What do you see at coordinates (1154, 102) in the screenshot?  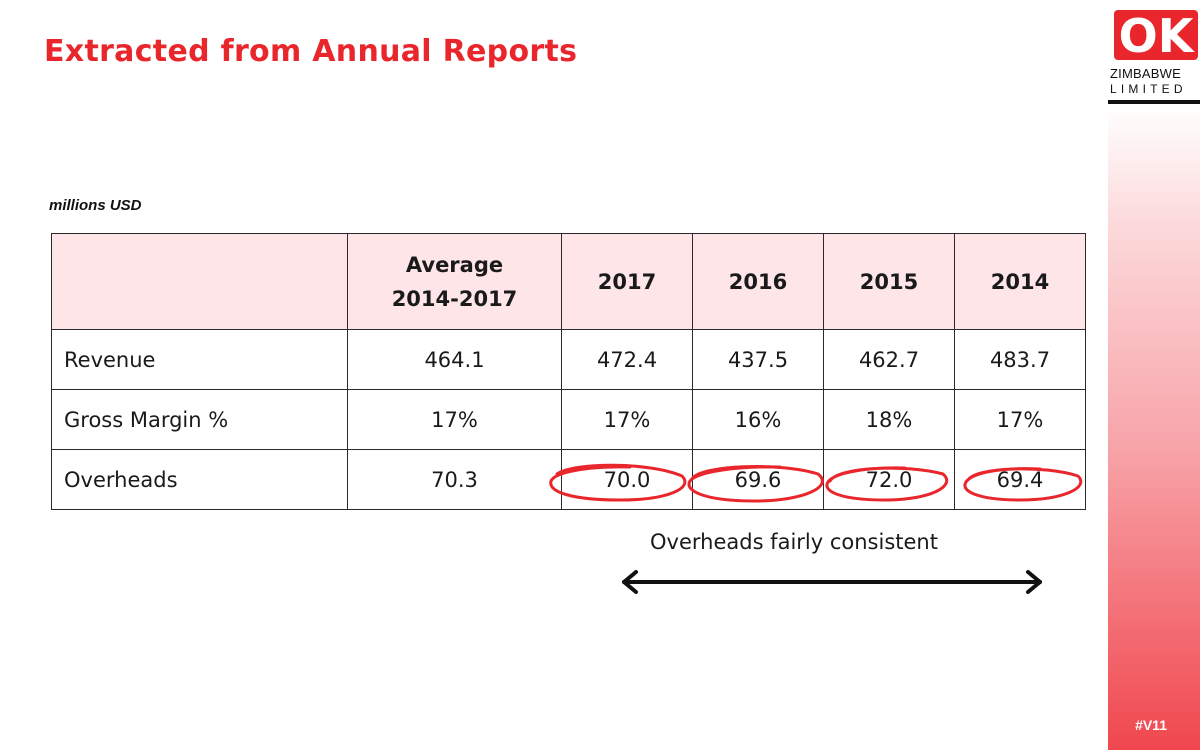 I see `logo-underline` at bounding box center [1154, 102].